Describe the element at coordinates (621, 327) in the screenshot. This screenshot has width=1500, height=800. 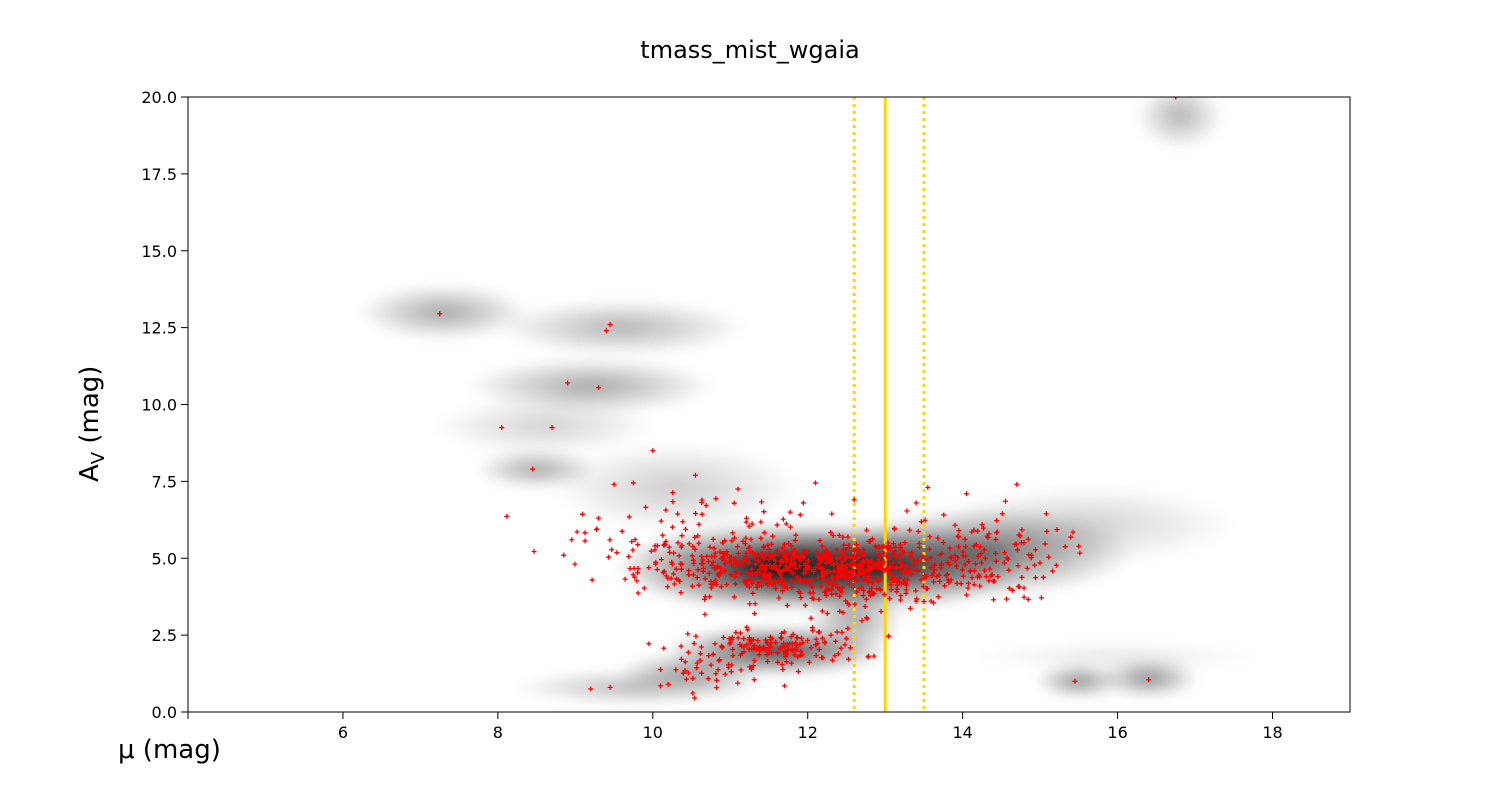
I see `density-blob` at that location.